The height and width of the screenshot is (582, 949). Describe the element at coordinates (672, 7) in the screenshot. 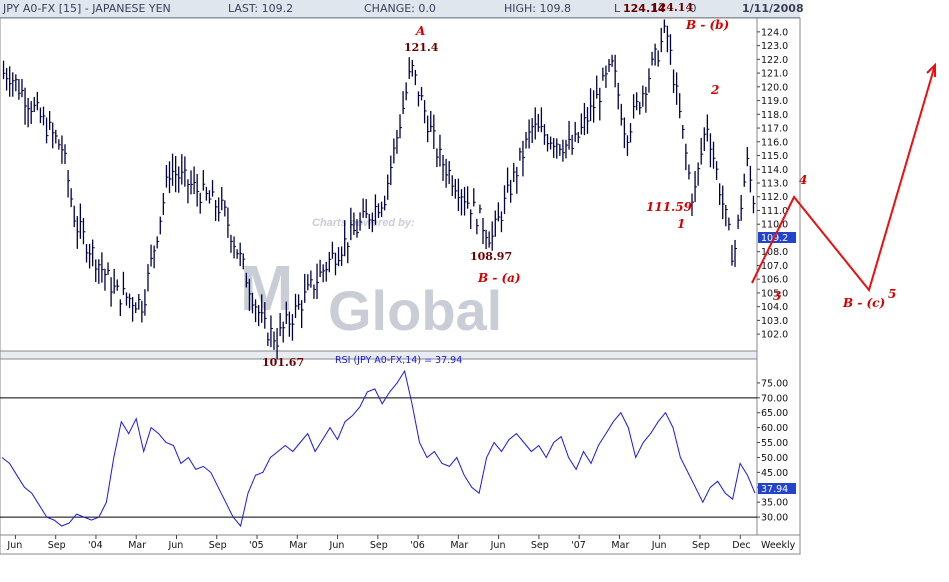

I see `wave-b-b-price: 124.14` at that location.